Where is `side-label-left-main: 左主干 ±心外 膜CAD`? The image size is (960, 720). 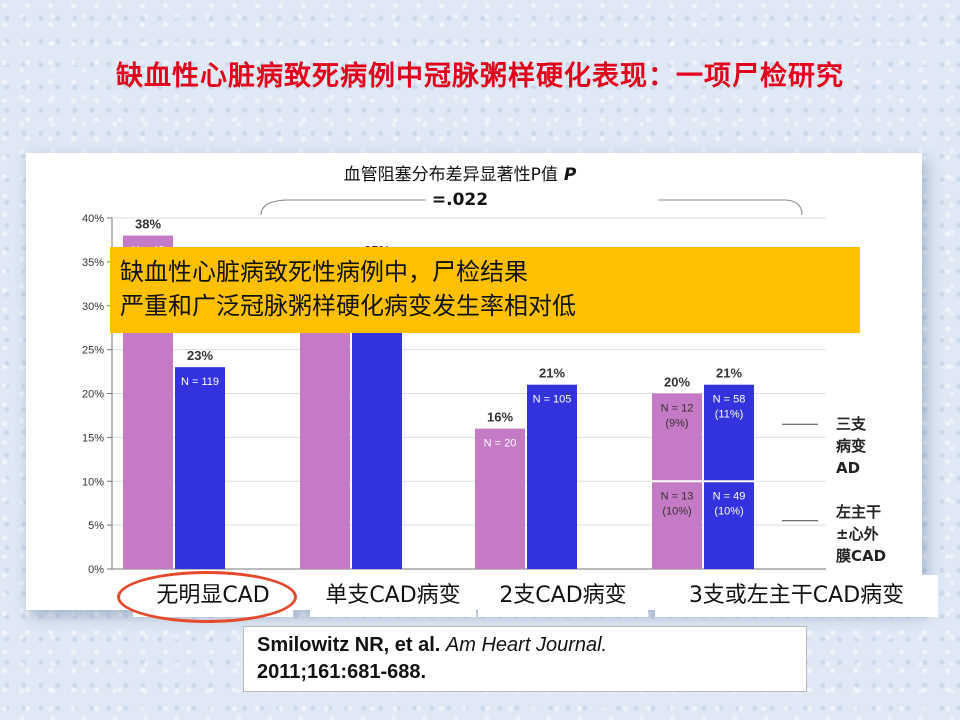 side-label-left-main: 左主干 ±心外 膜CAD is located at coordinates (861, 534).